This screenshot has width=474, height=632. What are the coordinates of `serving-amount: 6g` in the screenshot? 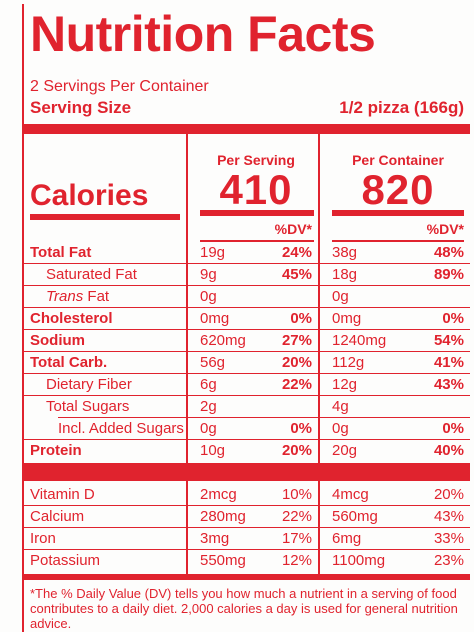 It's located at (208, 384).